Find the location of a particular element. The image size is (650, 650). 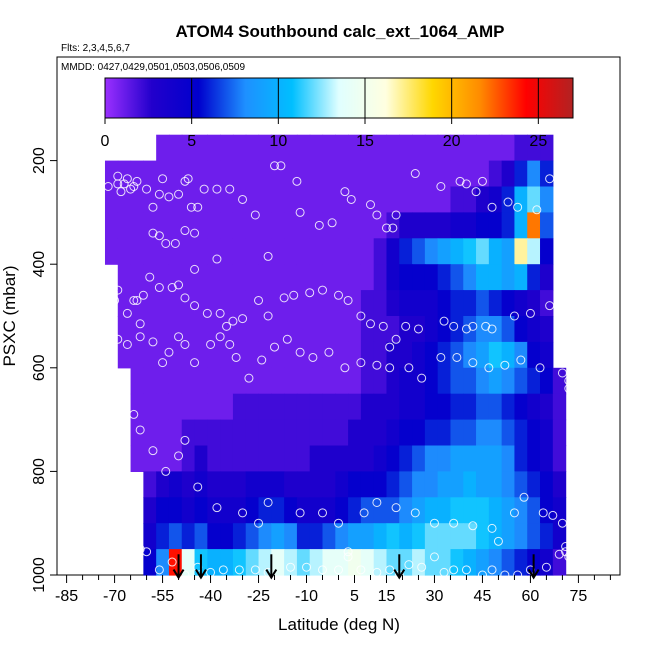

x-tick-label: 5 is located at coordinates (354, 596).